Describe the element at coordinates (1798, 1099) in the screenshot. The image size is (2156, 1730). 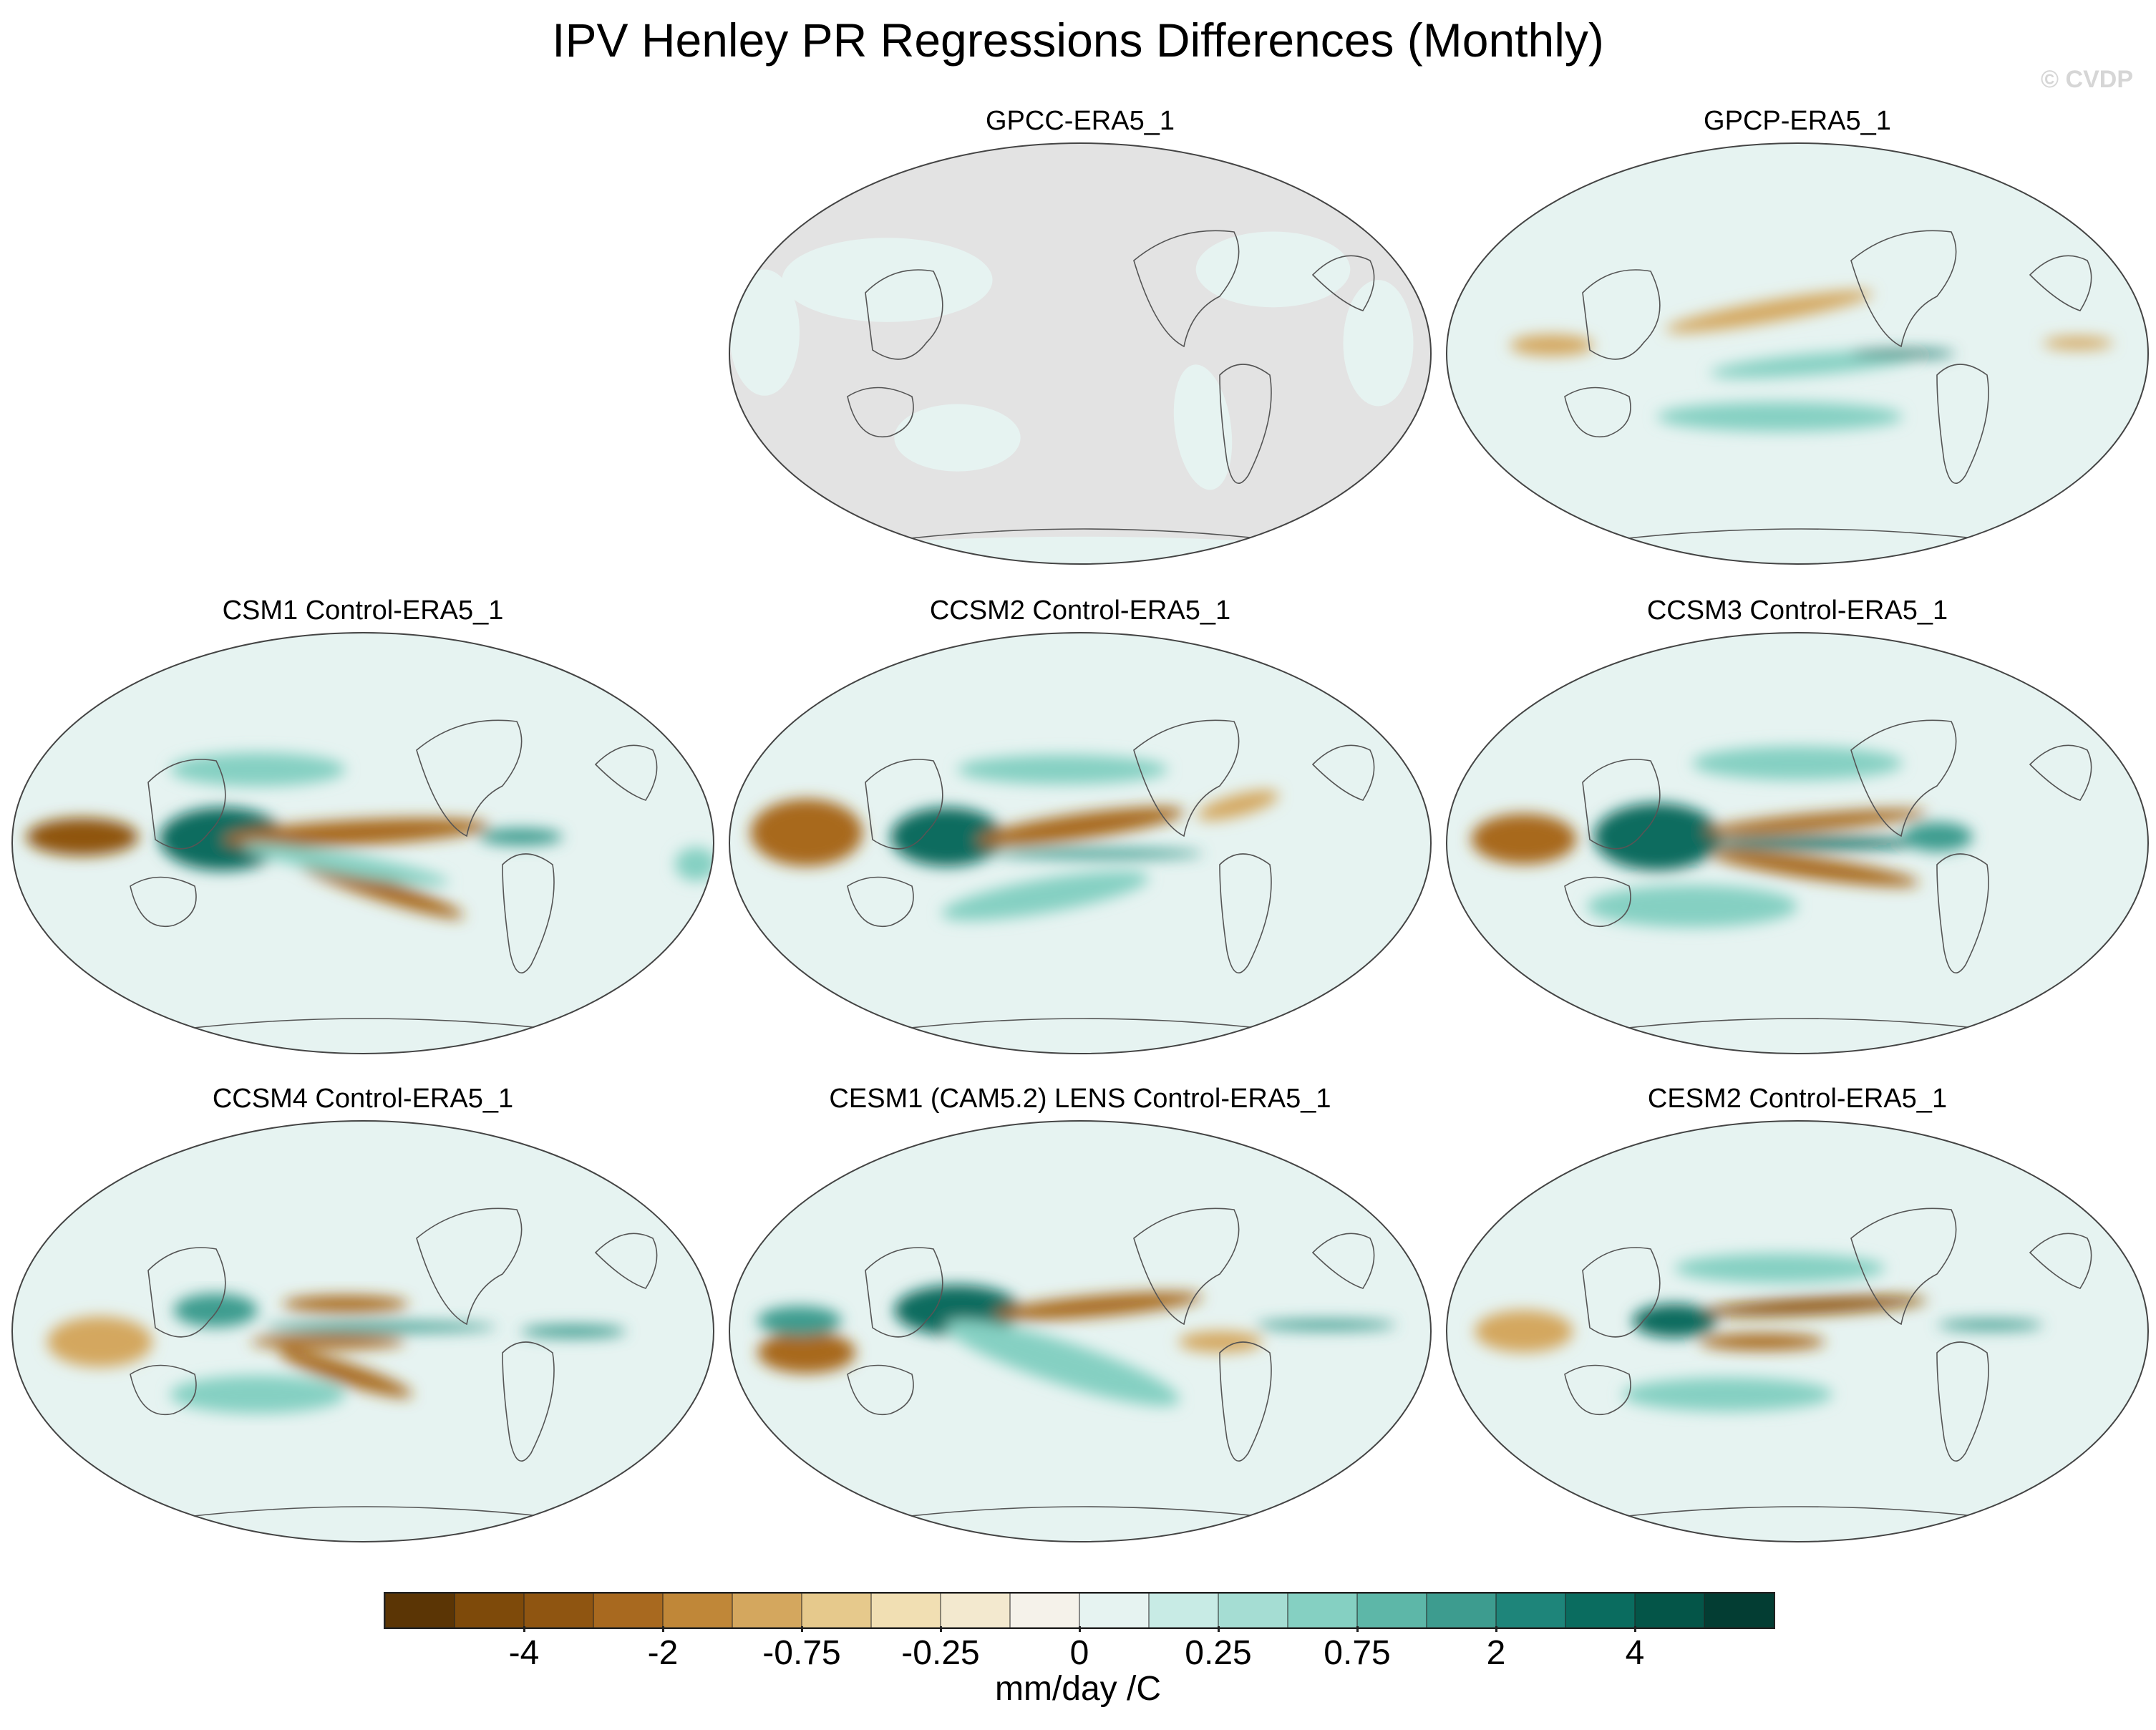
I see `panel-title-cesm2: CESM2 Control-ERA5_1` at that location.